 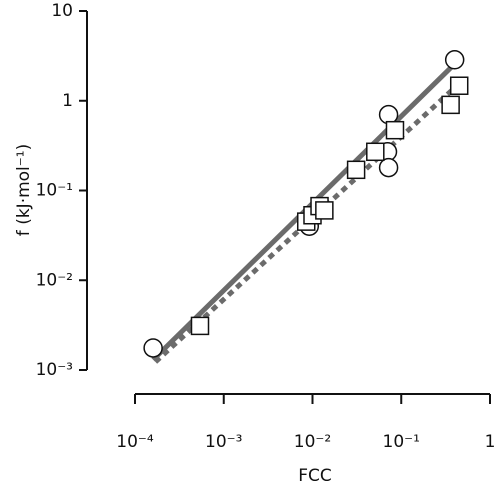 What do you see at coordinates (312, 442) in the screenshot?
I see `x-tick-label: 10⁻²` at bounding box center [312, 442].